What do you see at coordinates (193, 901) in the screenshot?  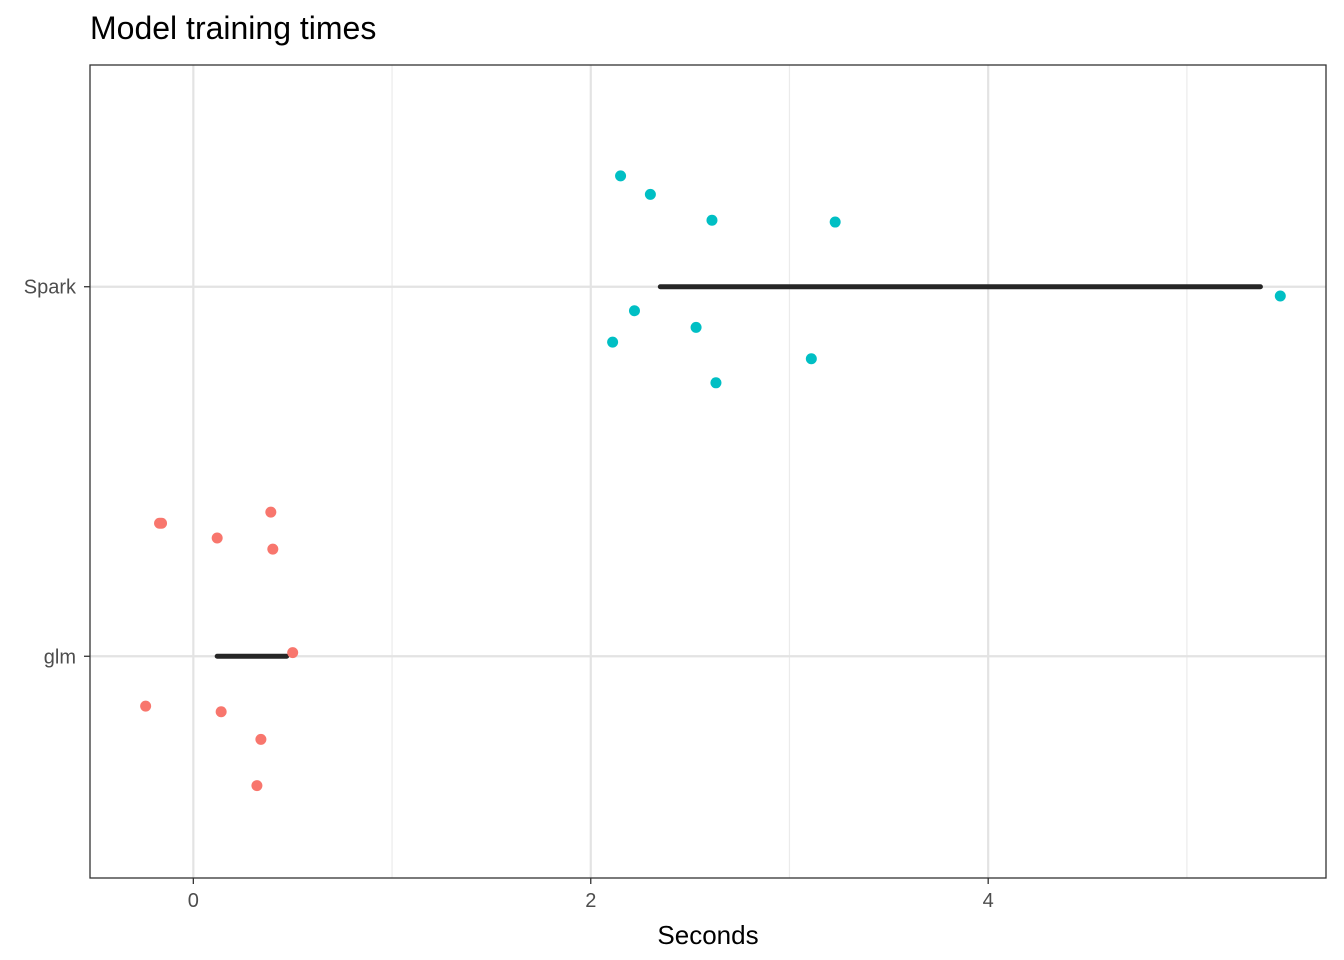 I see `x-tick-label: 0` at bounding box center [193, 901].